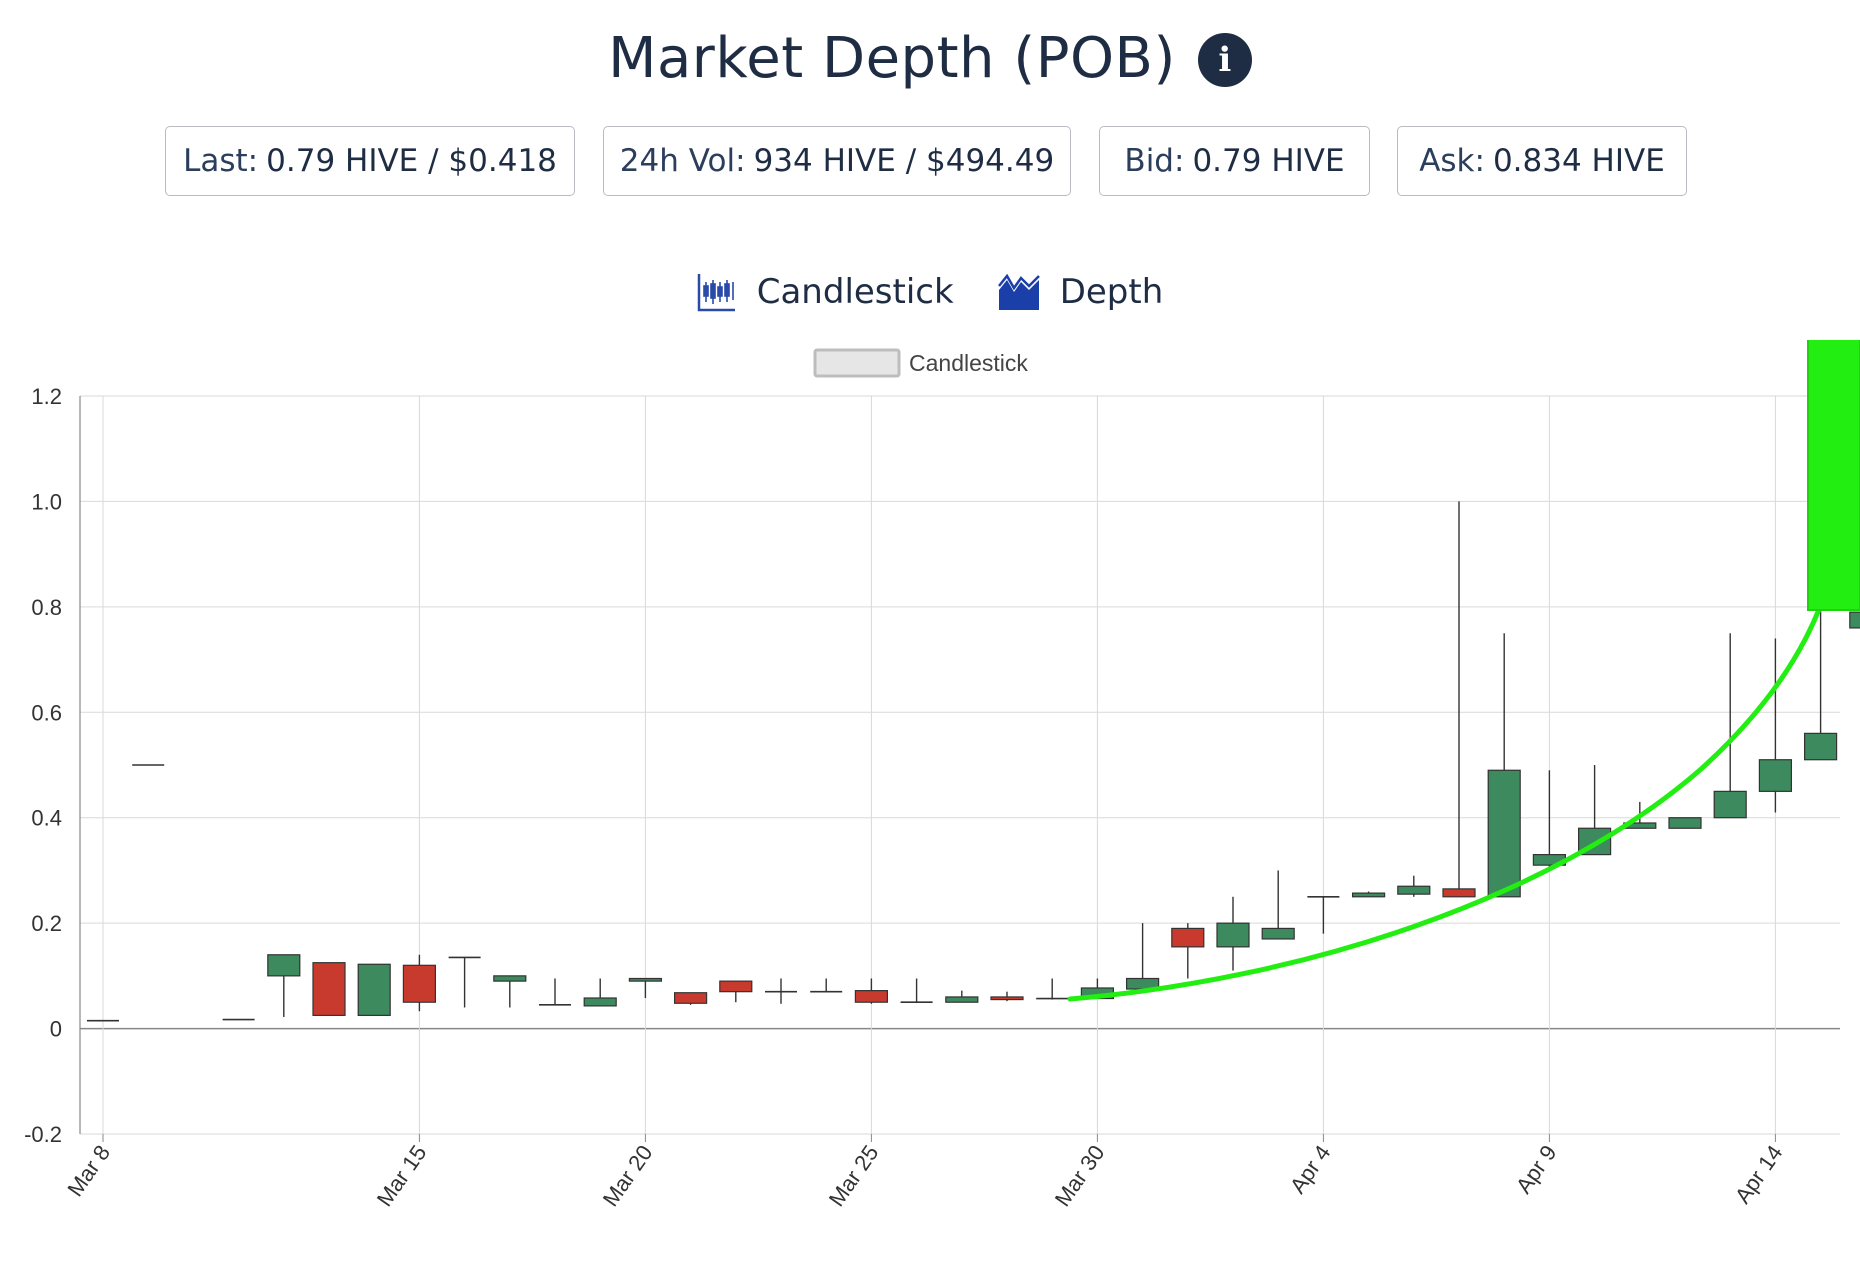  Describe the element at coordinates (968, 363) in the screenshot. I see `legend-label: Candlestick` at that location.